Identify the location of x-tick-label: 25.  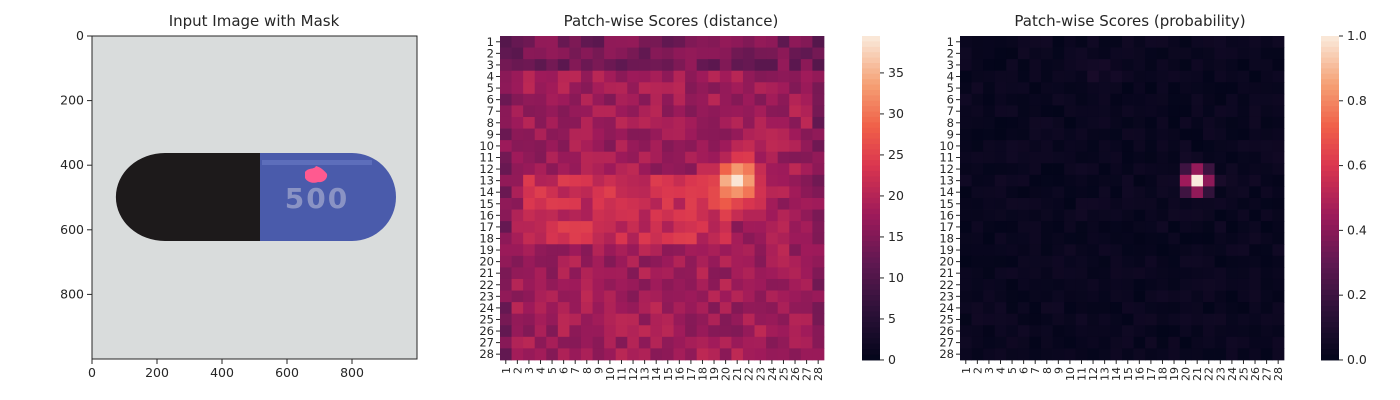
(783, 374).